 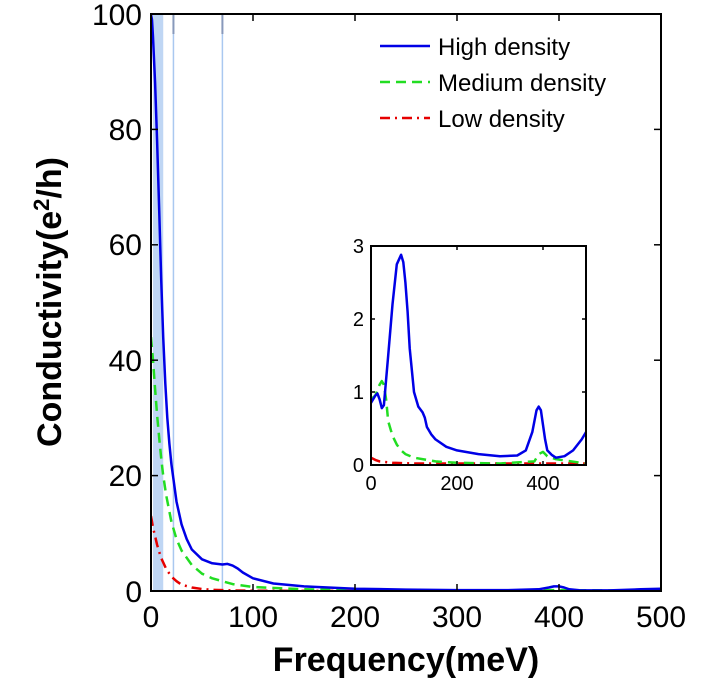 I want to click on inset-x-tick-labels: 0 200 400, so click(x=462, y=484).